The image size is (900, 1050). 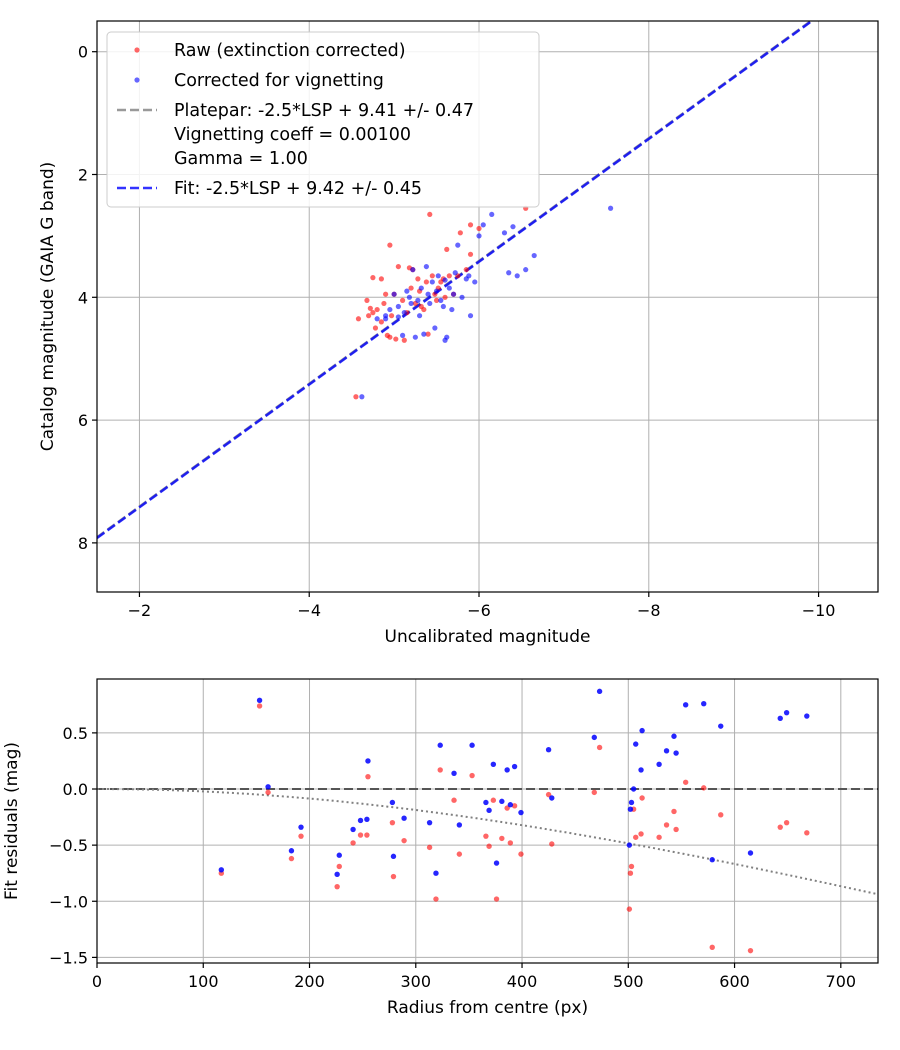 What do you see at coordinates (75, 733) in the screenshot?
I see `y-tick-label: 0.5` at bounding box center [75, 733].